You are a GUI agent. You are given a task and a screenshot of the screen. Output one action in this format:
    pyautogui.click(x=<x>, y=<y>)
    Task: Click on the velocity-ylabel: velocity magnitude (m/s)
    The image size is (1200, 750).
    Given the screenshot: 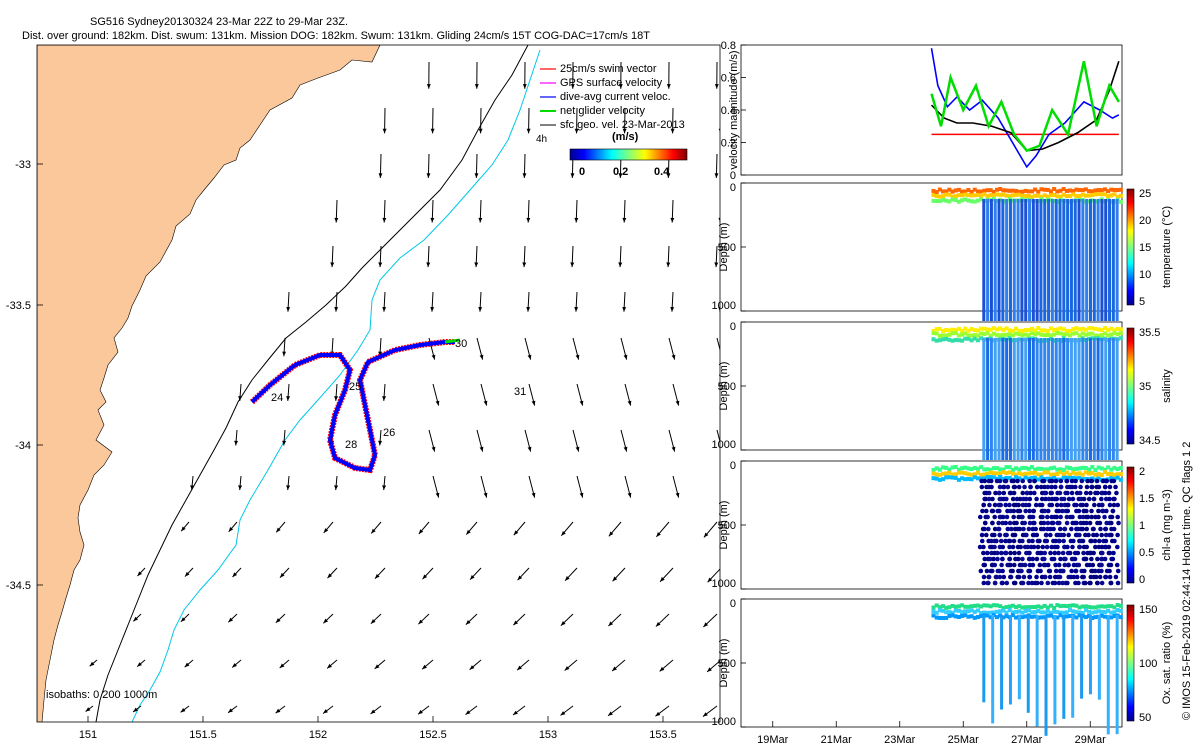 What is the action you would take?
    pyautogui.click(x=734, y=109)
    